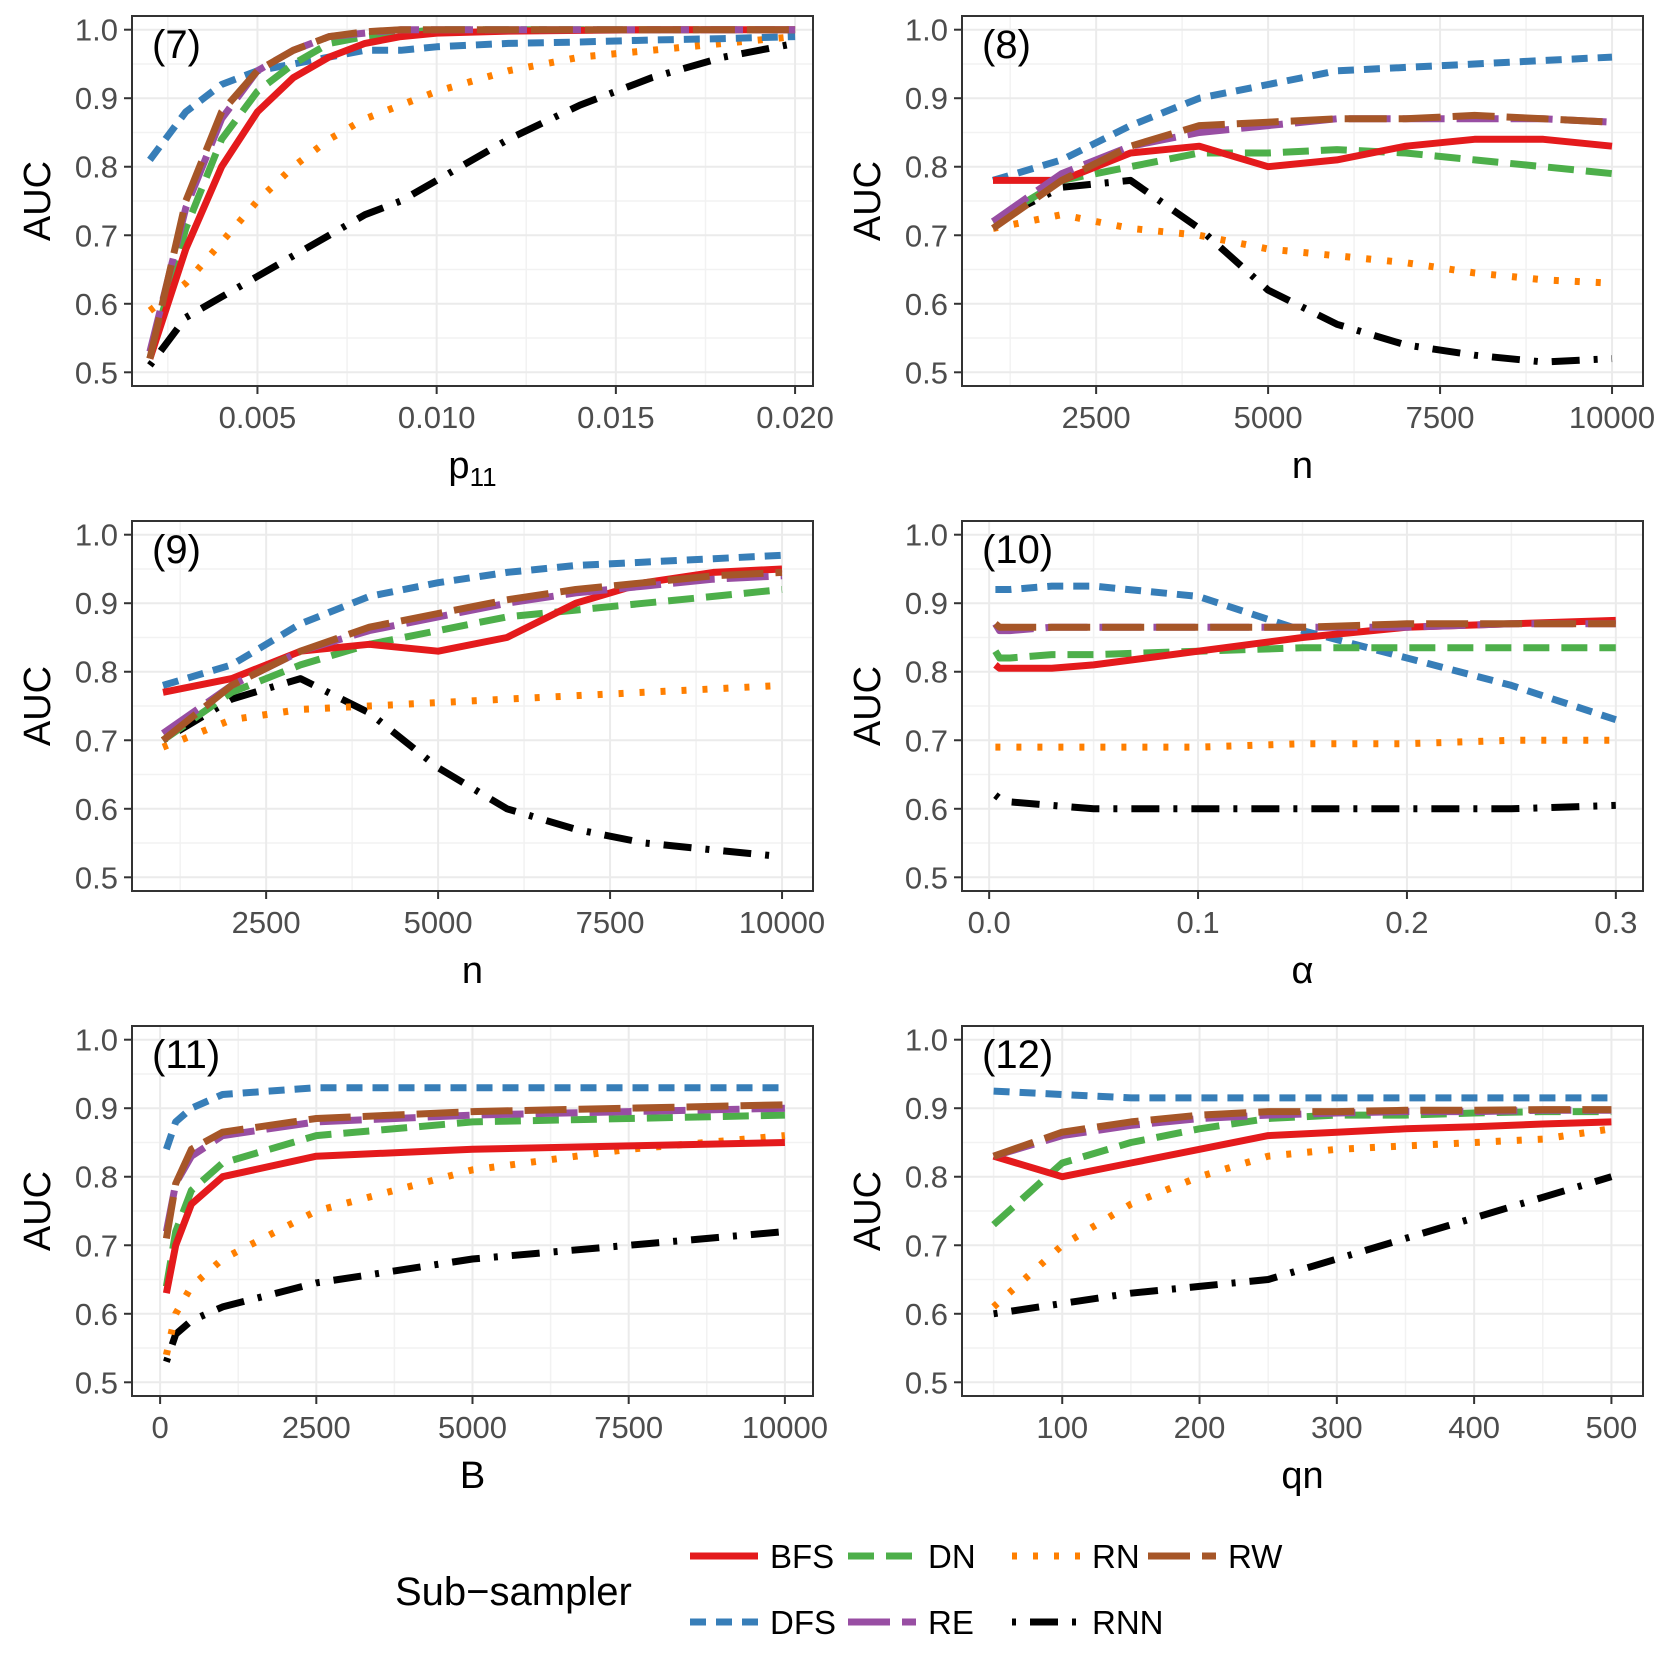 The height and width of the screenshot is (1661, 1661). Describe the element at coordinates (762, 1556) in the screenshot. I see `legend-item-bfs: BFS` at that location.